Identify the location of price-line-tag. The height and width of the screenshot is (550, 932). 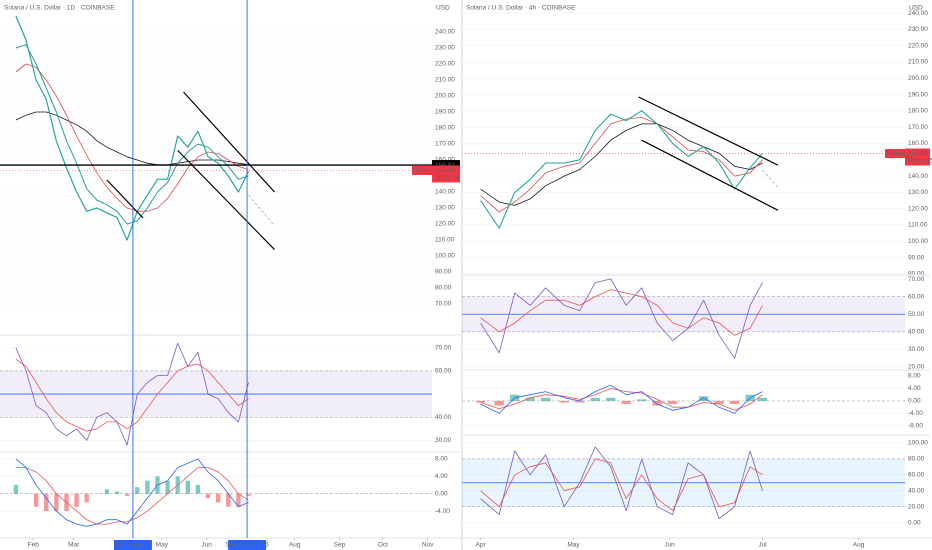
(446, 165).